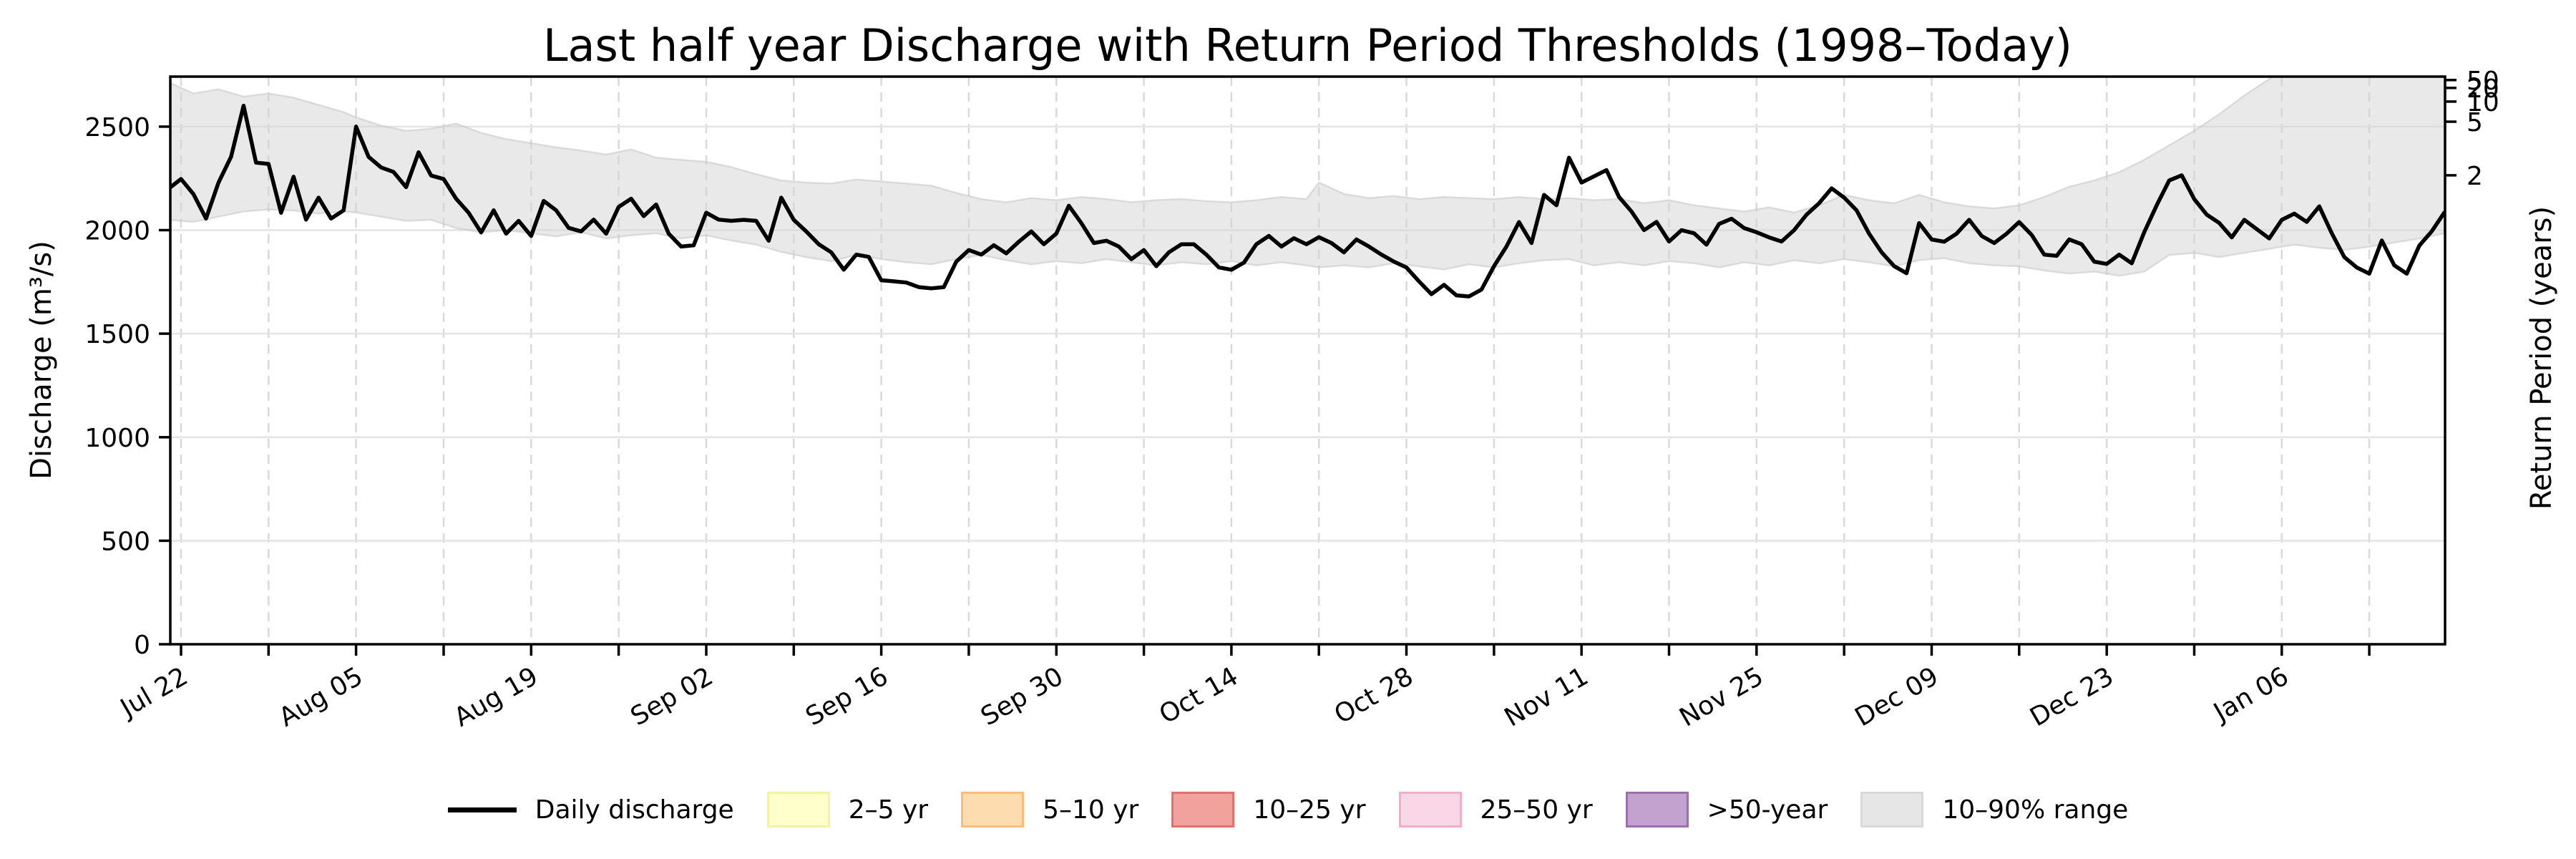 The width and height of the screenshot is (2576, 859). I want to click on legend-item: Daily discharge, so click(590, 810).